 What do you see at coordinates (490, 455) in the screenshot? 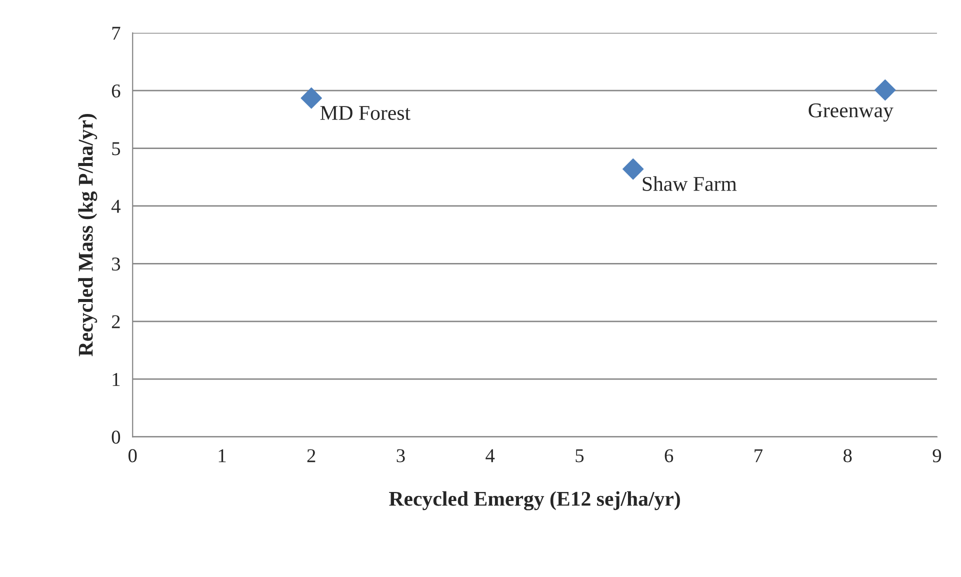
I see `x-tick-label: 4` at bounding box center [490, 455].